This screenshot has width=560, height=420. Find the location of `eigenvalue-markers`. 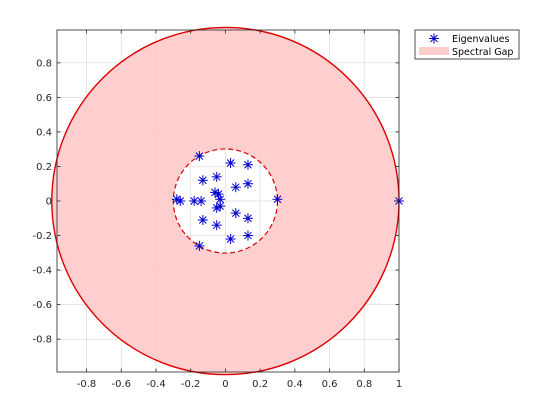

eigenvalue-markers is located at coordinates (287, 201).